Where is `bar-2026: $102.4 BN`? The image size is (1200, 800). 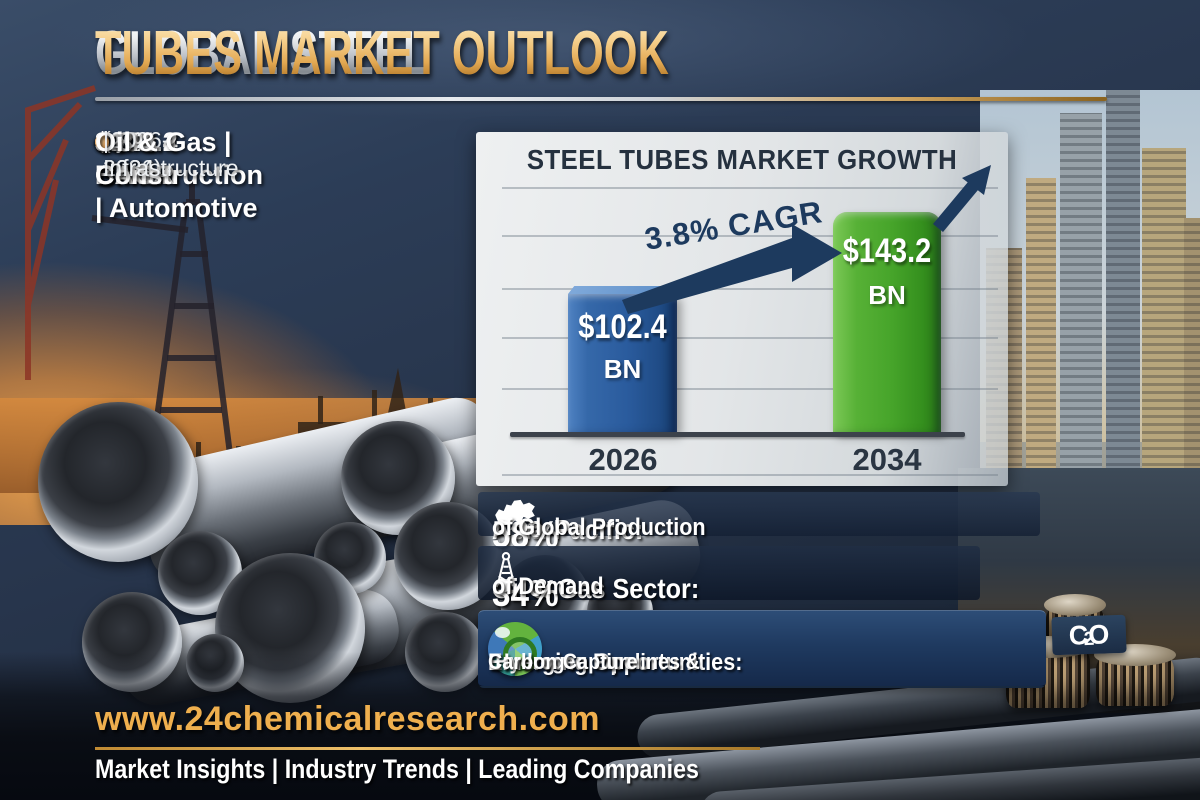
bar-2026: $102.4 BN is located at coordinates (622, 363).